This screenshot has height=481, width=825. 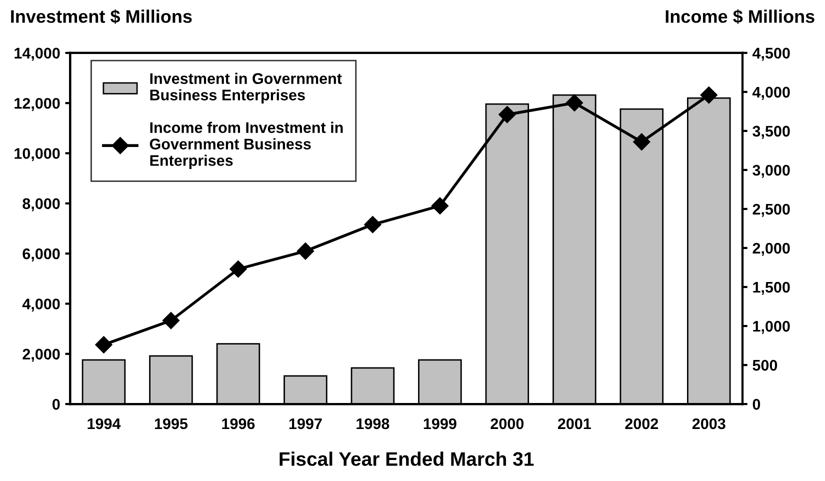 What do you see at coordinates (246, 145) in the screenshot?
I see `legend-label: Income from Investment in Government Business Enterprises` at bounding box center [246, 145].